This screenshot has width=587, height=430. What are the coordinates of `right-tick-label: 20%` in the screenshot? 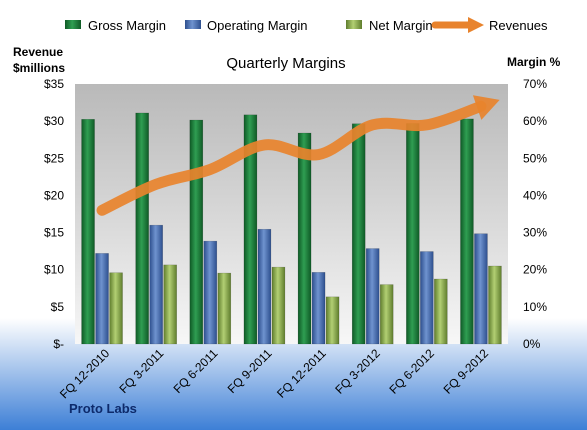 It's located at (535, 270).